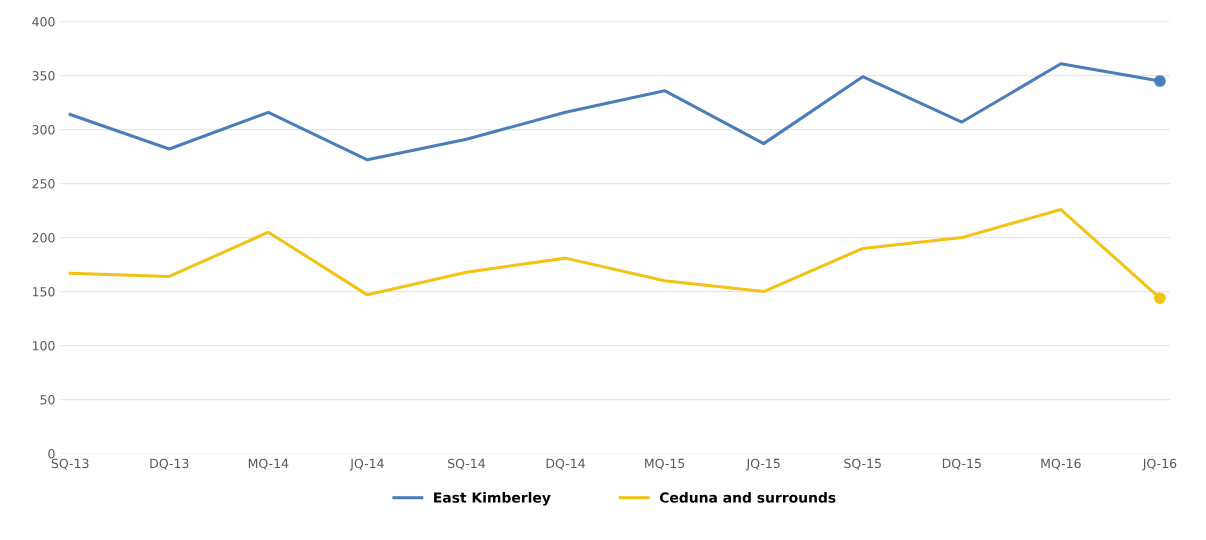 The width and height of the screenshot is (1206, 540). What do you see at coordinates (1159, 464) in the screenshot?
I see `x-tick-label: JQ-16` at bounding box center [1159, 464].